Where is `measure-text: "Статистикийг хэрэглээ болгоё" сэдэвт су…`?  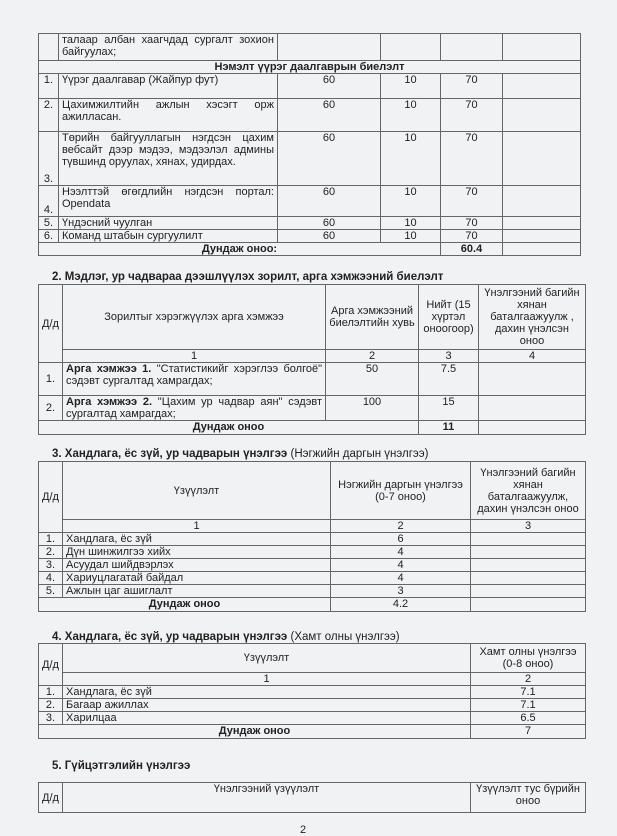 measure-text: "Статистикийг хэрэглээ болгоё" сэдэвт су… is located at coordinates (194, 375).